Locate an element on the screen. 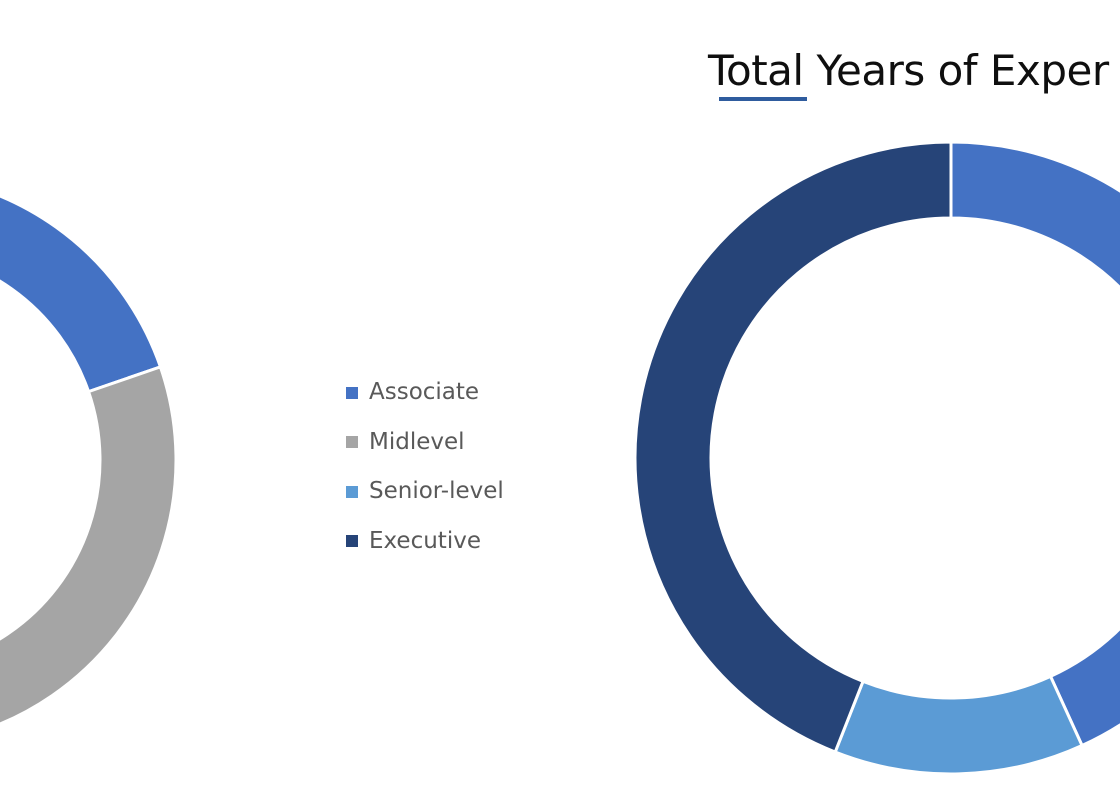  legend-swatch-associate is located at coordinates (352, 392).